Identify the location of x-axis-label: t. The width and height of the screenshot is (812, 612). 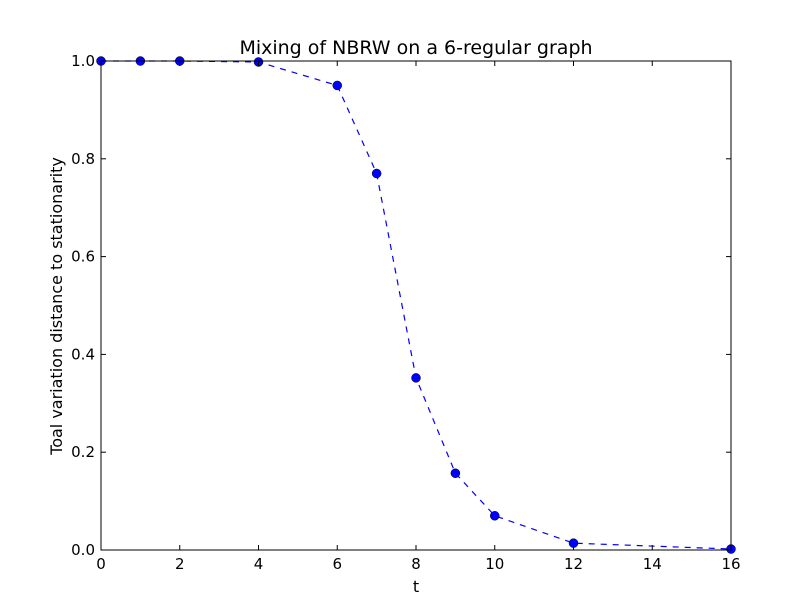
(416, 586).